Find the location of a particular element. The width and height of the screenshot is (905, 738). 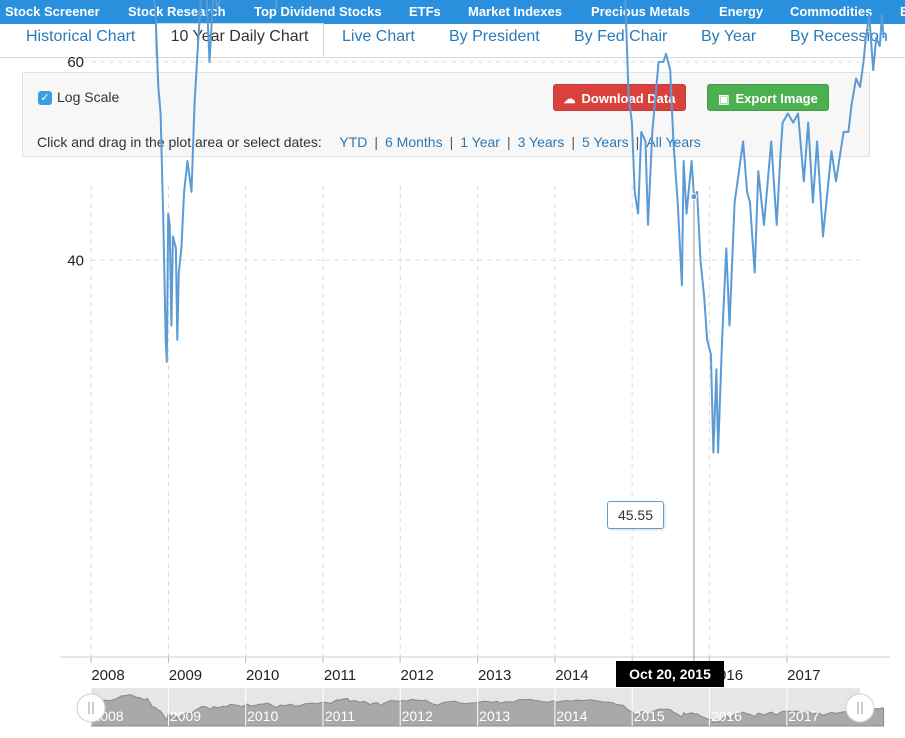

x-tick-label: 2017 is located at coordinates (803, 675).